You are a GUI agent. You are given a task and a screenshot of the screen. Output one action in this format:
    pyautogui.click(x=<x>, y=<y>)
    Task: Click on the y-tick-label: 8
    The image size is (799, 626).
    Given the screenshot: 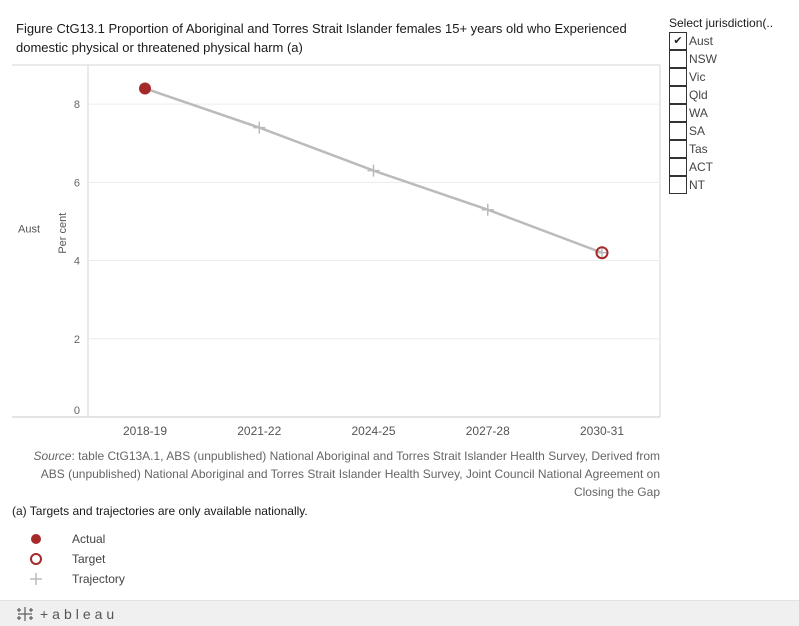 What is the action you would take?
    pyautogui.click(x=77, y=105)
    